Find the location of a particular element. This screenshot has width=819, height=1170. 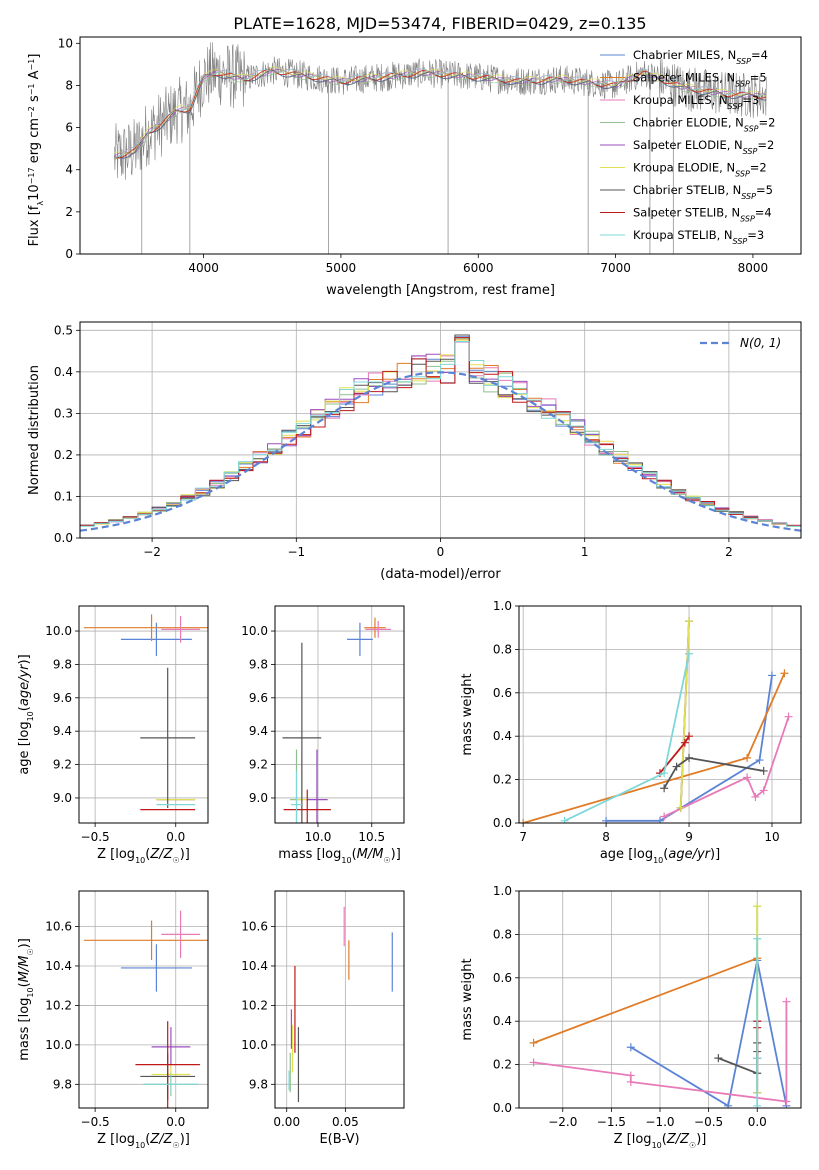

y-axis-label: Flux [fλ10−17 erg cm−2 s−1 A−1] is located at coordinates (36, 150).